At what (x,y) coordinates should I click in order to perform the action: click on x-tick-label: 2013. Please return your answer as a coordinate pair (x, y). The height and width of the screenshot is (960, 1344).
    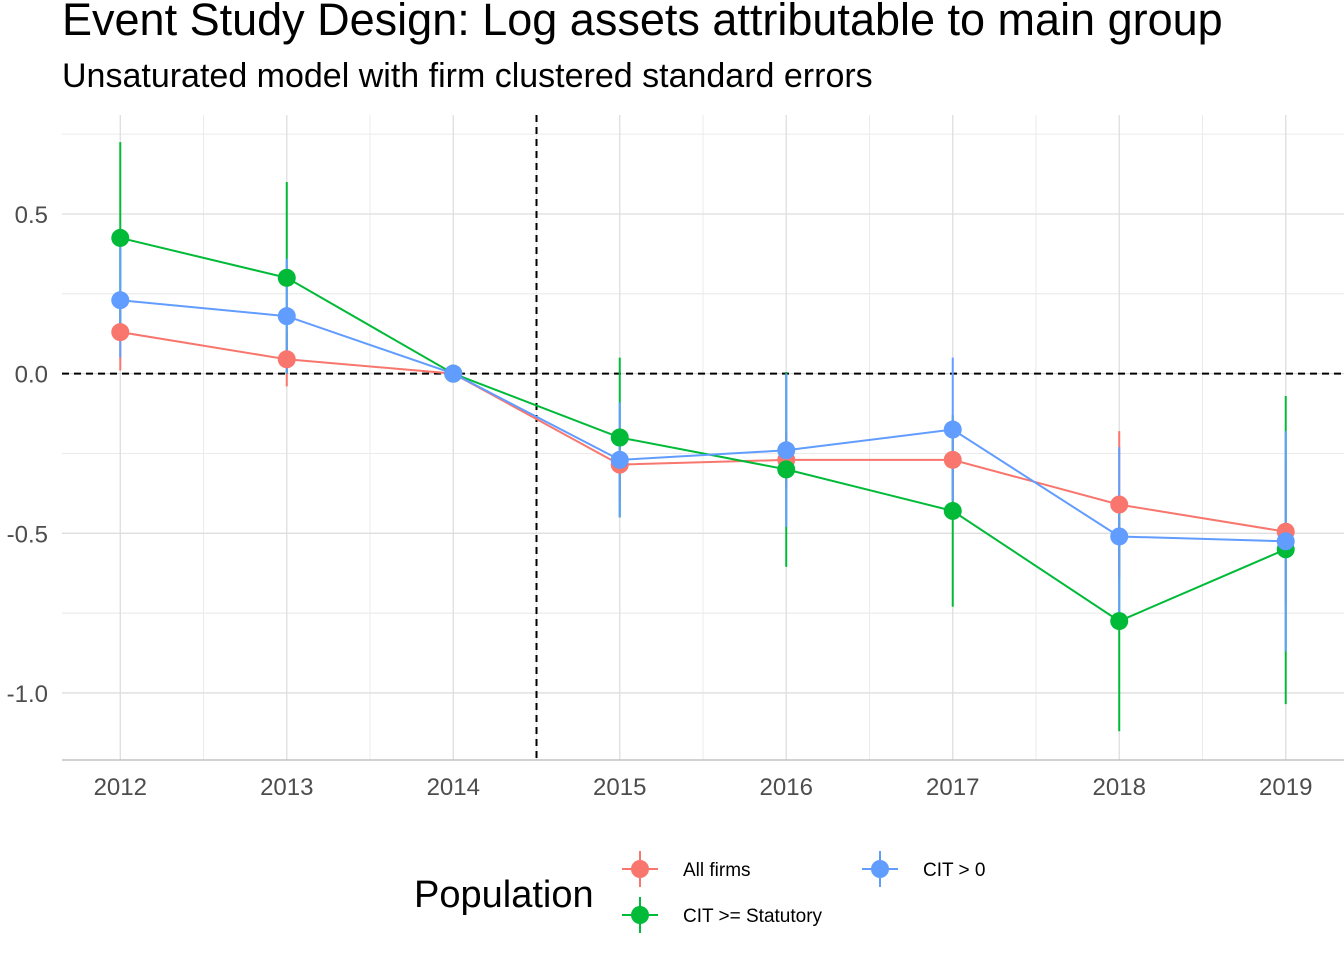
    Looking at the image, I should click on (286, 787).